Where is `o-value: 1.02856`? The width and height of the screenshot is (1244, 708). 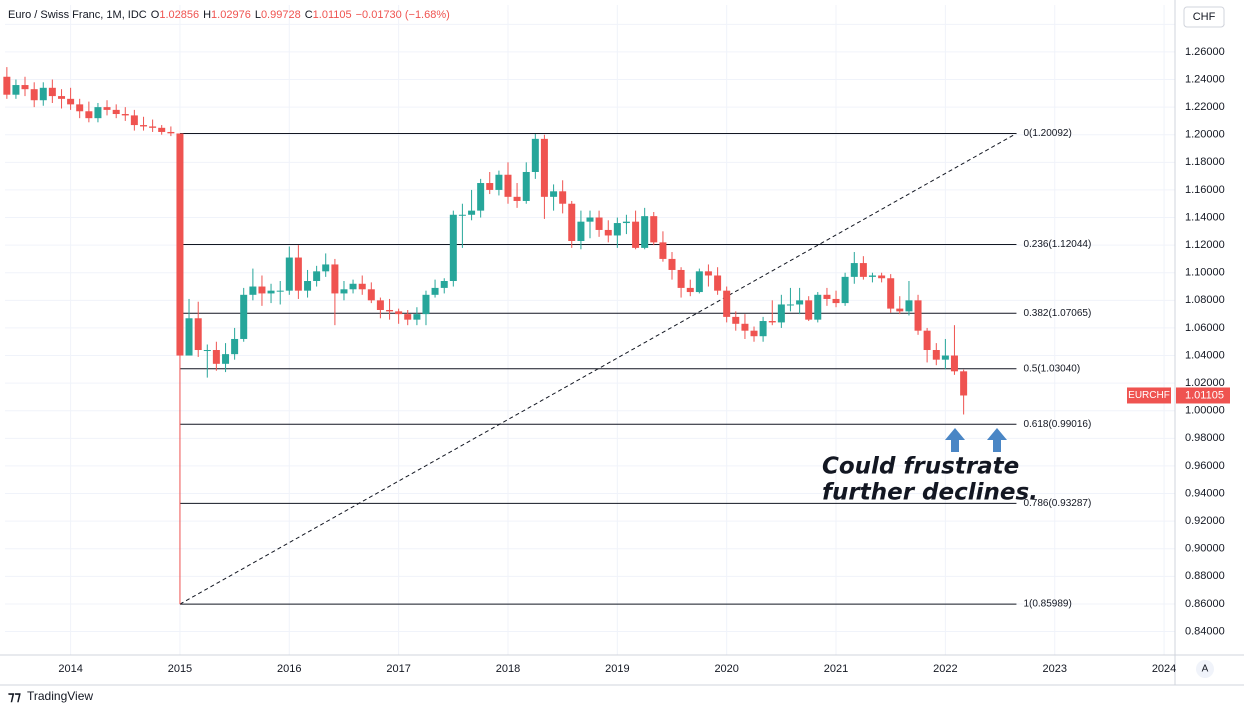
o-value: 1.02856 is located at coordinates (179, 15).